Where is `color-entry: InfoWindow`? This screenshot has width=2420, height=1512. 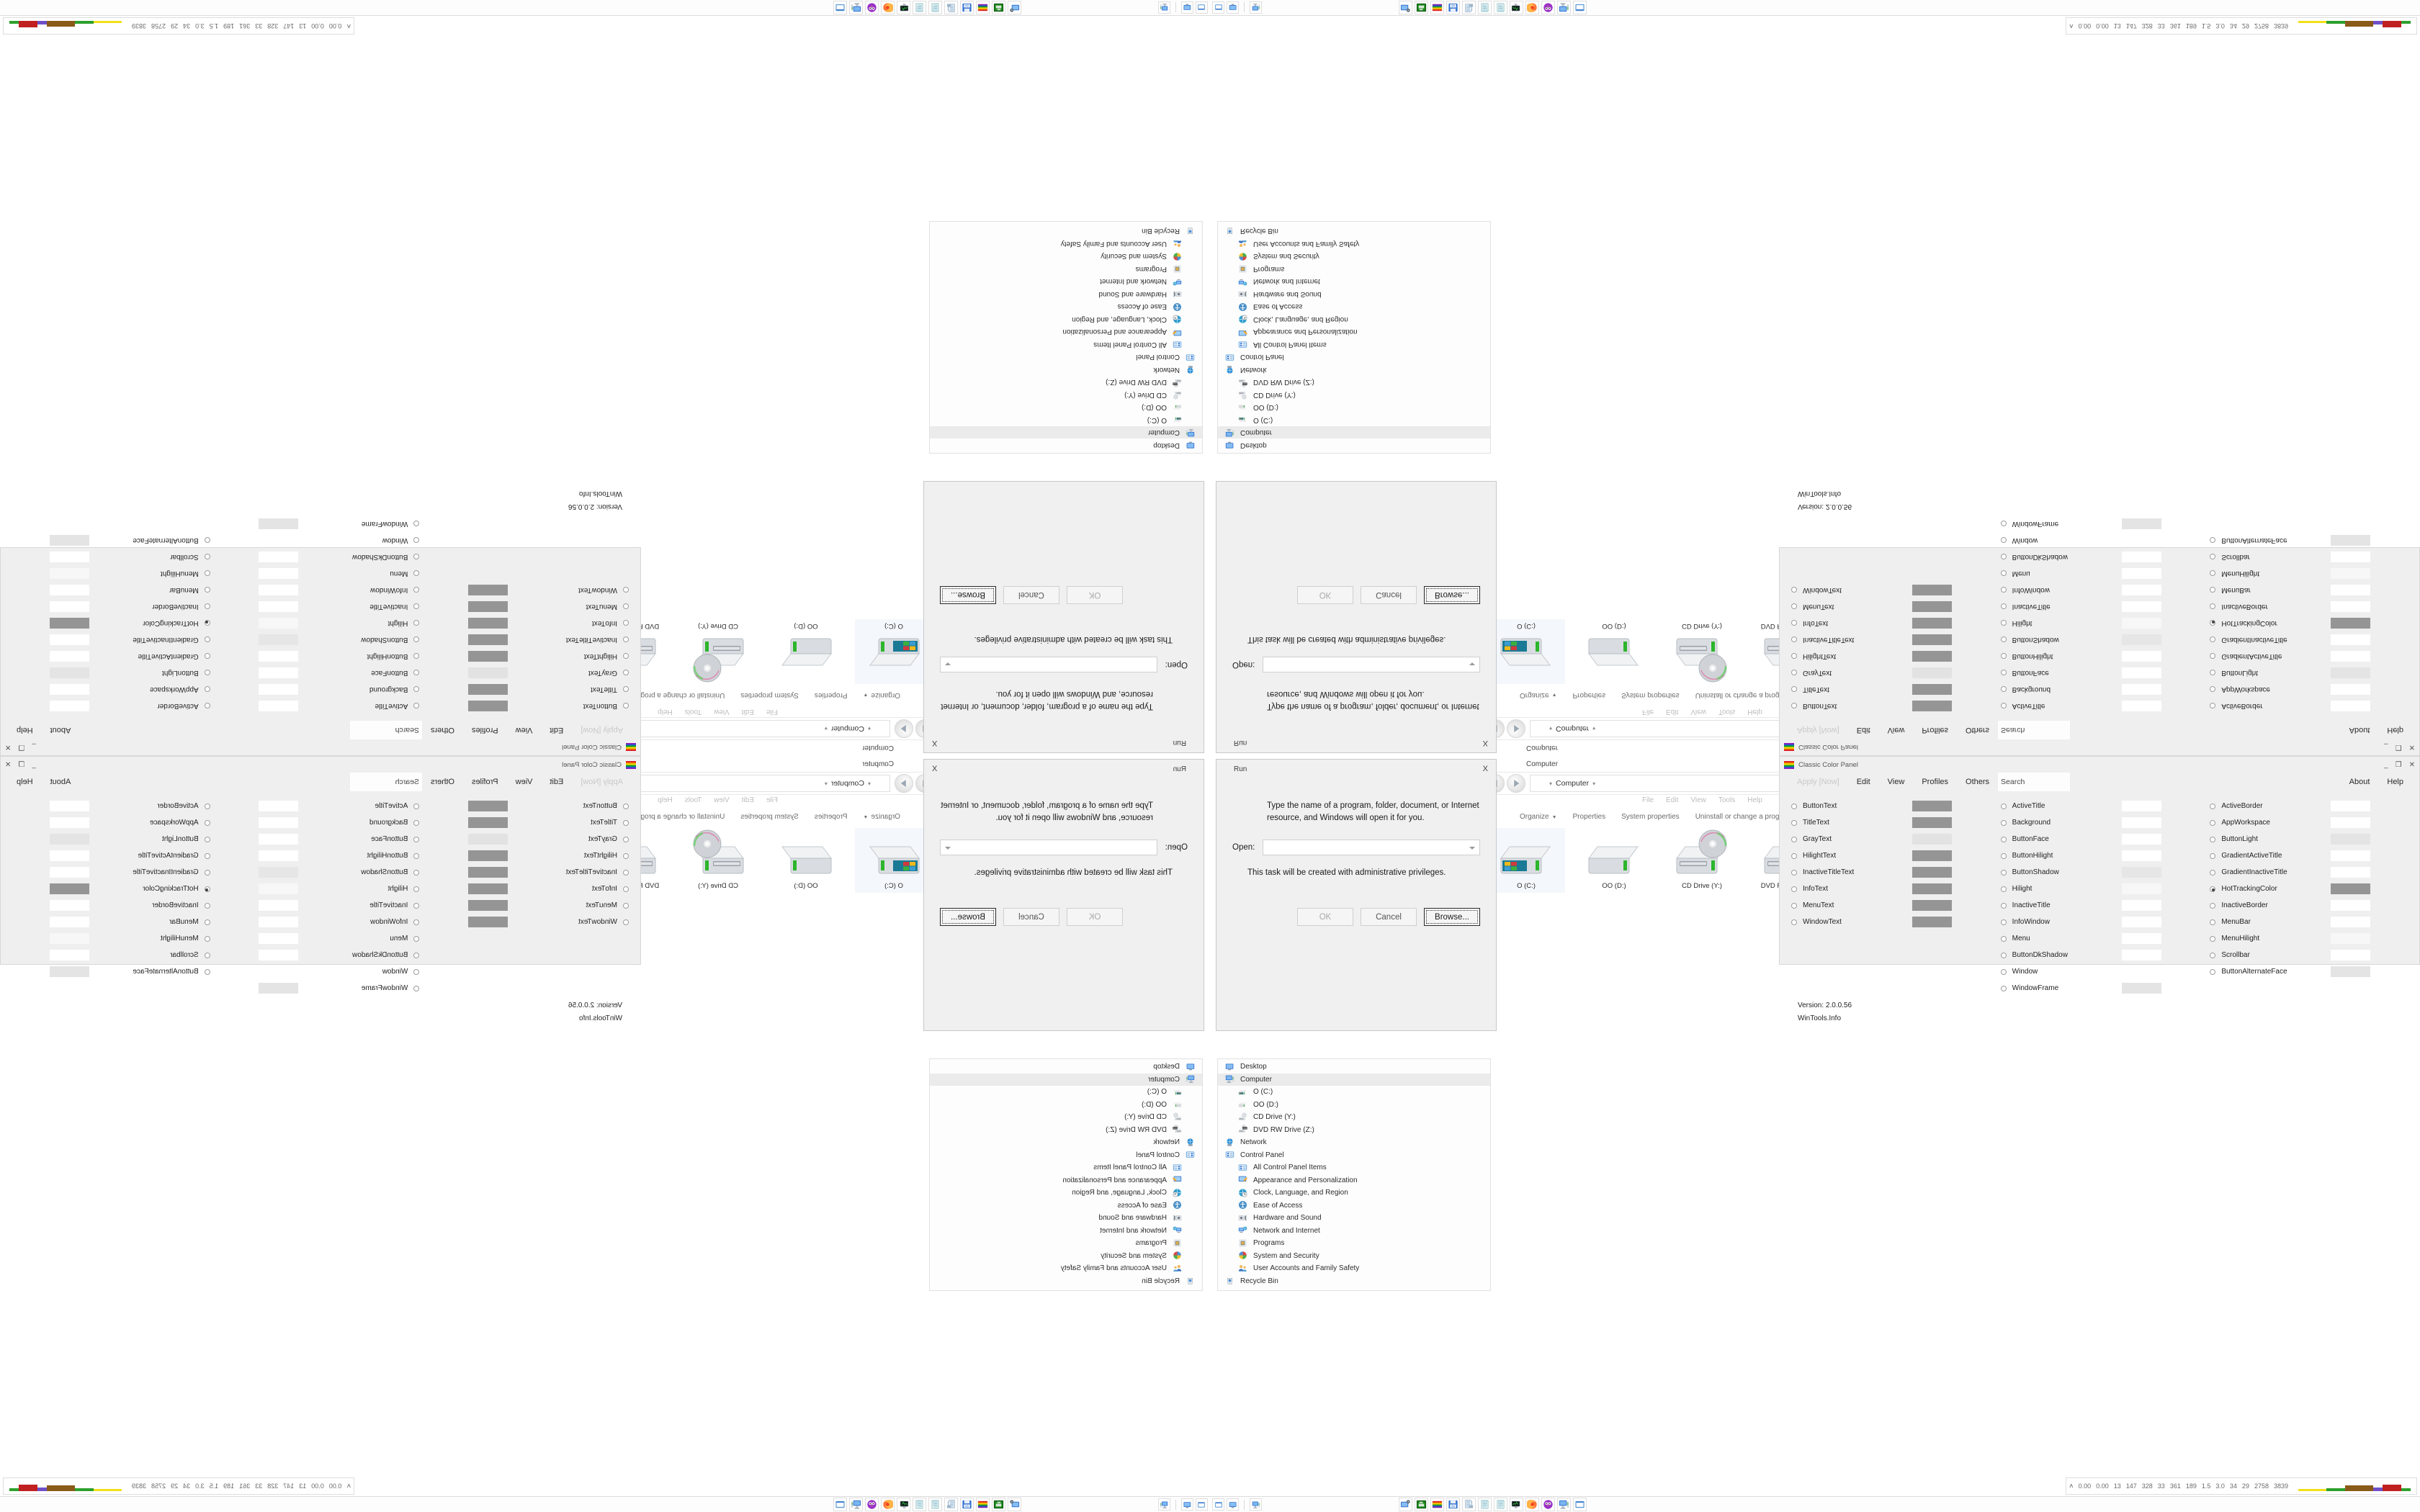 color-entry: InfoWindow is located at coordinates (2105, 590).